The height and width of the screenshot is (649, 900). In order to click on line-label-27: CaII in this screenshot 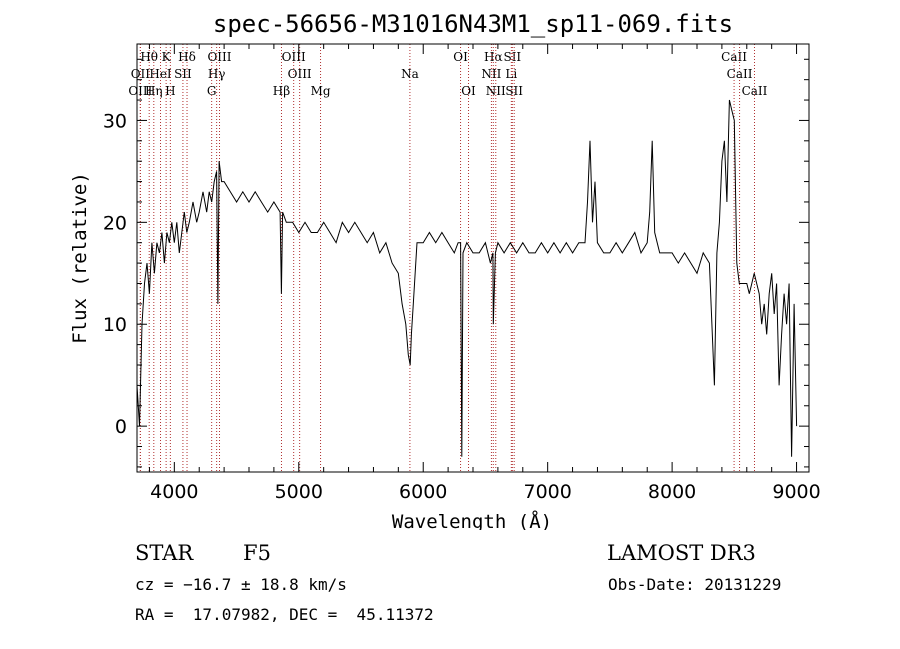, I will do `click(755, 91)`.